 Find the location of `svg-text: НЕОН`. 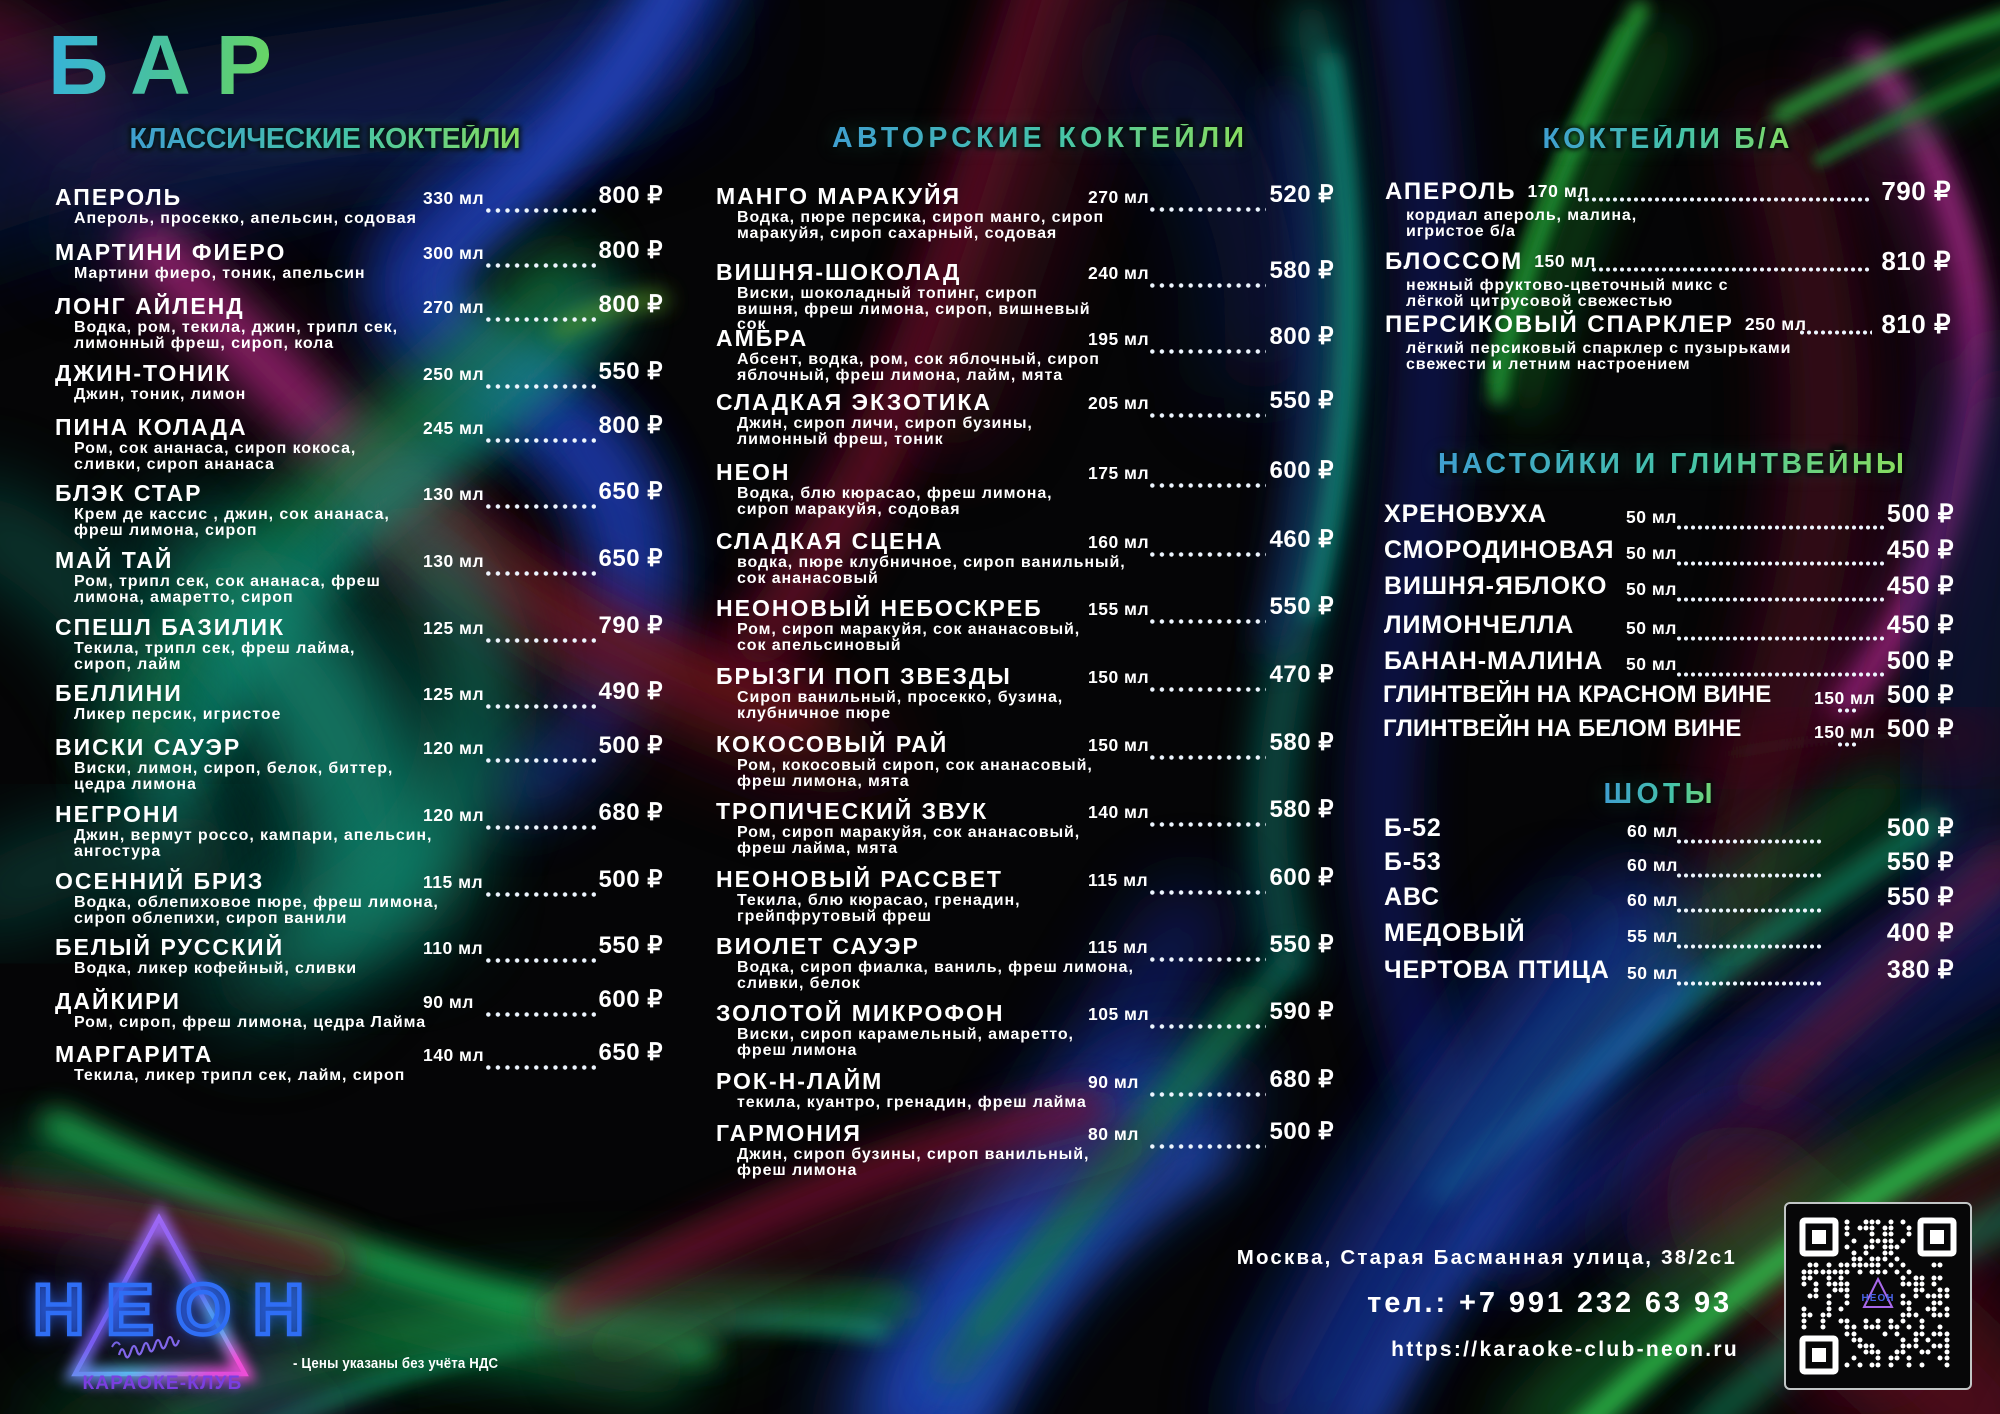

svg-text: НЕОН is located at coordinates (1878, 1298).